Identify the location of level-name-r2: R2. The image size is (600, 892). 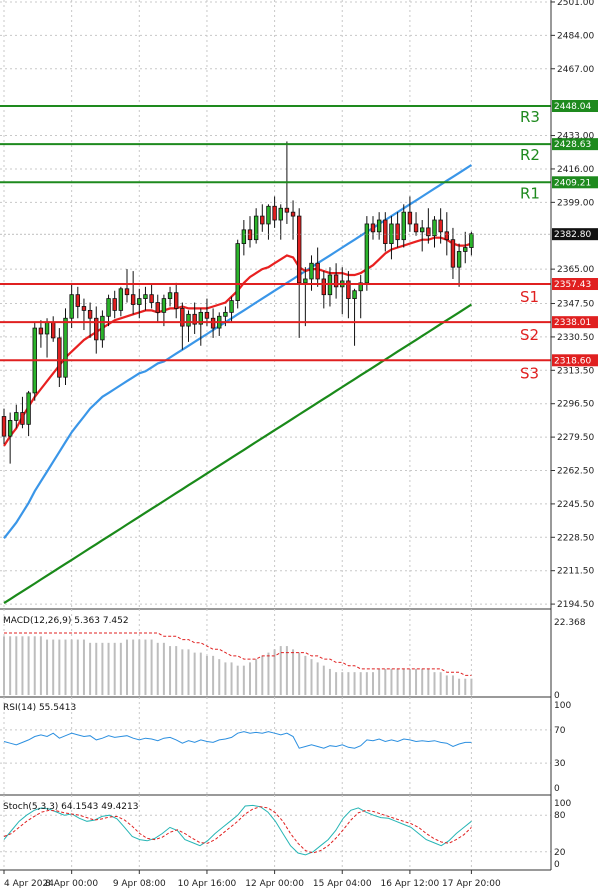
(530, 155).